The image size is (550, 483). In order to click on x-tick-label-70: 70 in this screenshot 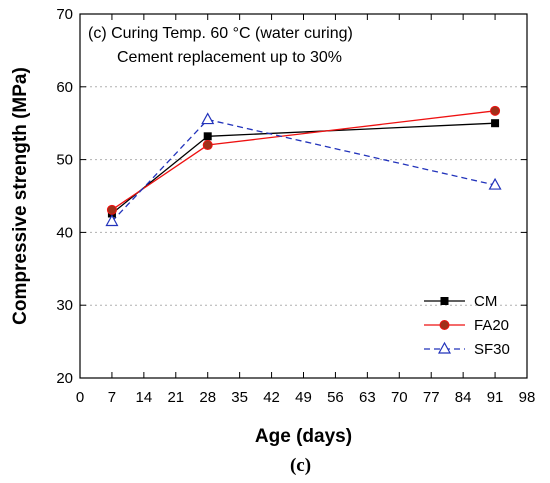, I will do `click(399, 397)`.